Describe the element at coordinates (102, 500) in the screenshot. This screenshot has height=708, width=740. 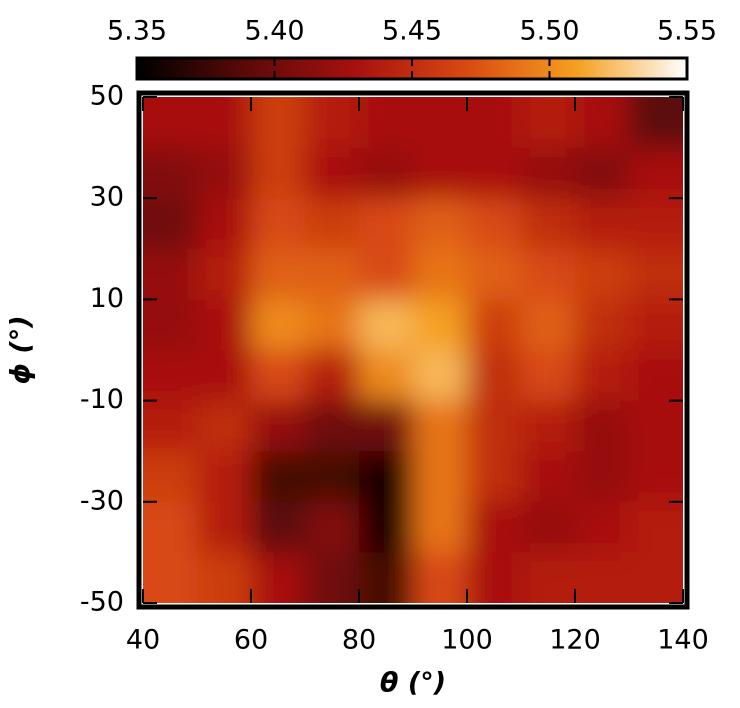
I see `y-tick-label: -30` at that location.